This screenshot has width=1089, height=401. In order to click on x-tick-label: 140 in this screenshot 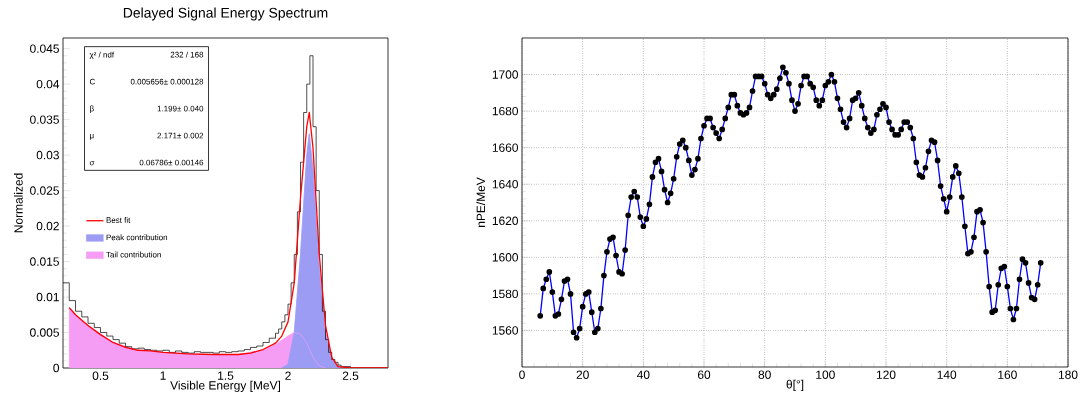, I will do `click(947, 374)`.